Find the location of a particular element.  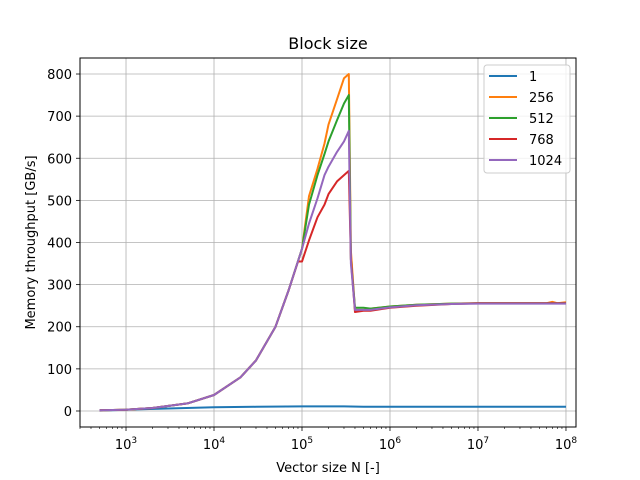

y-tick-label: 100 is located at coordinates (59, 370).